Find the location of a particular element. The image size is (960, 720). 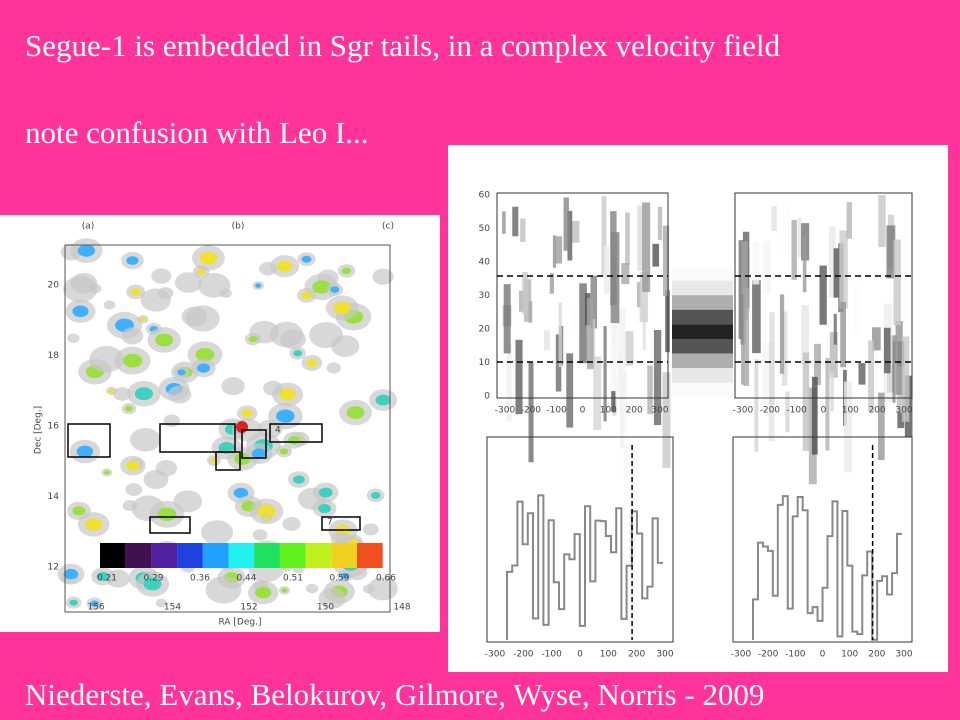

y-axis-label: Dec [Deg.] is located at coordinates (39, 430).